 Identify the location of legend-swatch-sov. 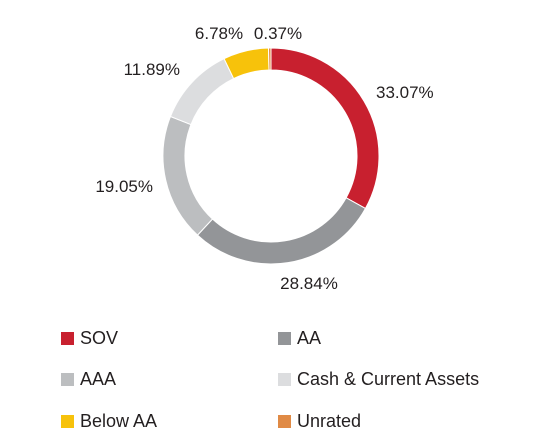
(67, 338).